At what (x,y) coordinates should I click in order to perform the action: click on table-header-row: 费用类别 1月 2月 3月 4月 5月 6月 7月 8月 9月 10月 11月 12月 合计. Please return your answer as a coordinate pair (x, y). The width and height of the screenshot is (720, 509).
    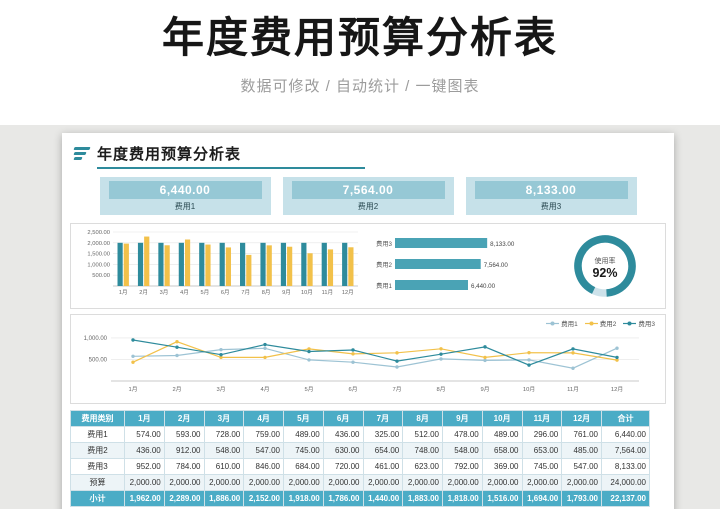
    Looking at the image, I should click on (360, 418).